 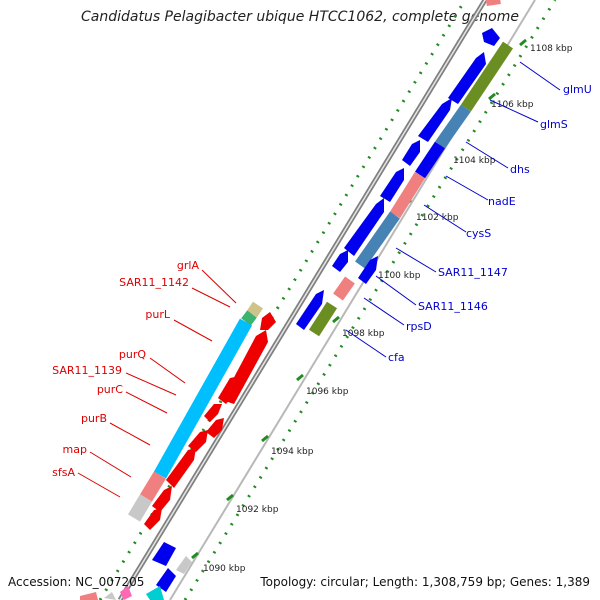 I want to click on red-label-lines, so click(x=157, y=383).